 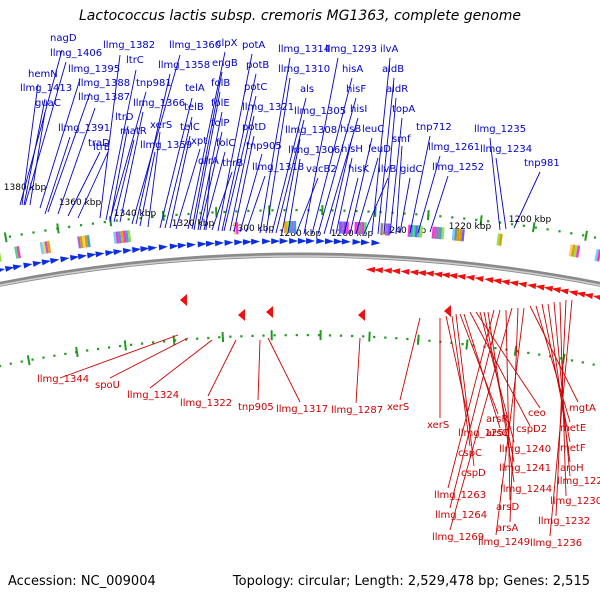 I want to click on reverse-label-group: llmg_1236, so click(x=556, y=424).